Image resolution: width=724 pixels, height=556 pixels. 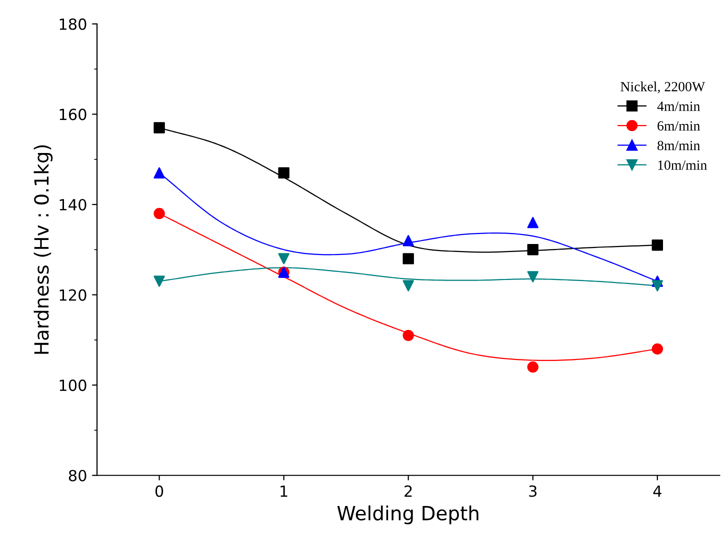 I want to click on legend-label: 4m/min, so click(x=678, y=106).